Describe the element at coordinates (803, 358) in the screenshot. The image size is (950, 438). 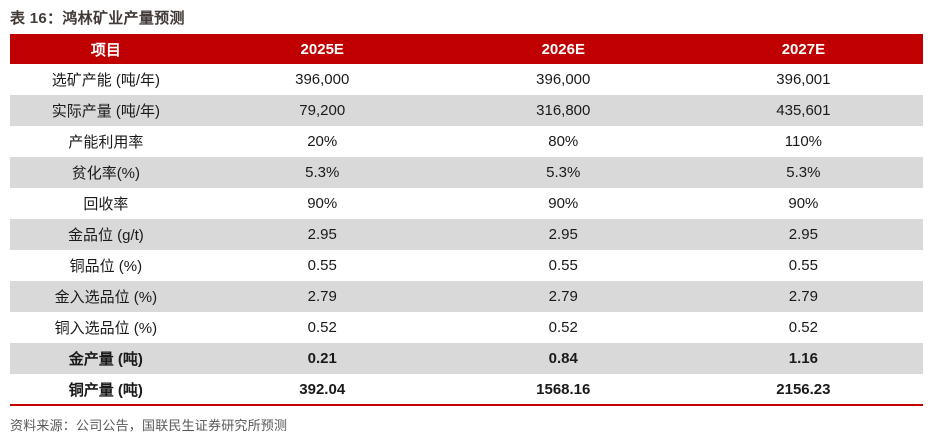
I see `row-value: 1.16` at that location.